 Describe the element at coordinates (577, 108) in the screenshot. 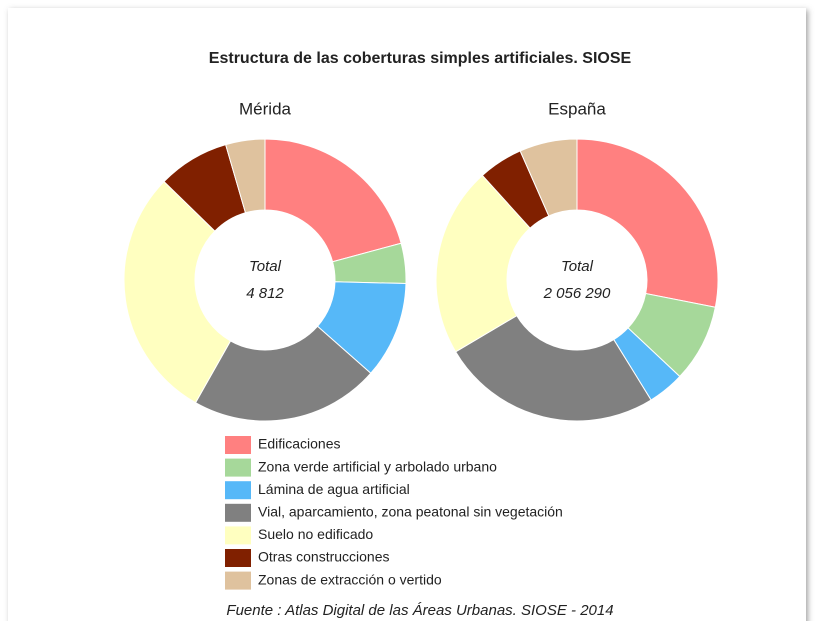

I see `pie-title: España` at that location.